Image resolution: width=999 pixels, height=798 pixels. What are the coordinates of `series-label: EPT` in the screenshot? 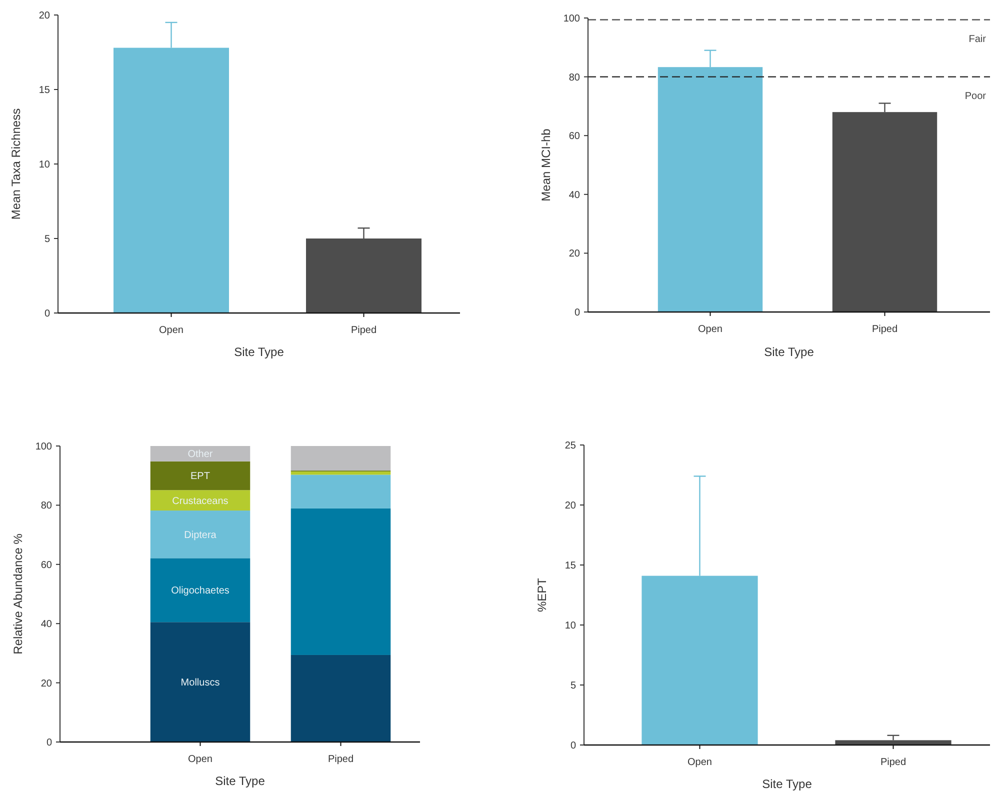 It's located at (200, 476).